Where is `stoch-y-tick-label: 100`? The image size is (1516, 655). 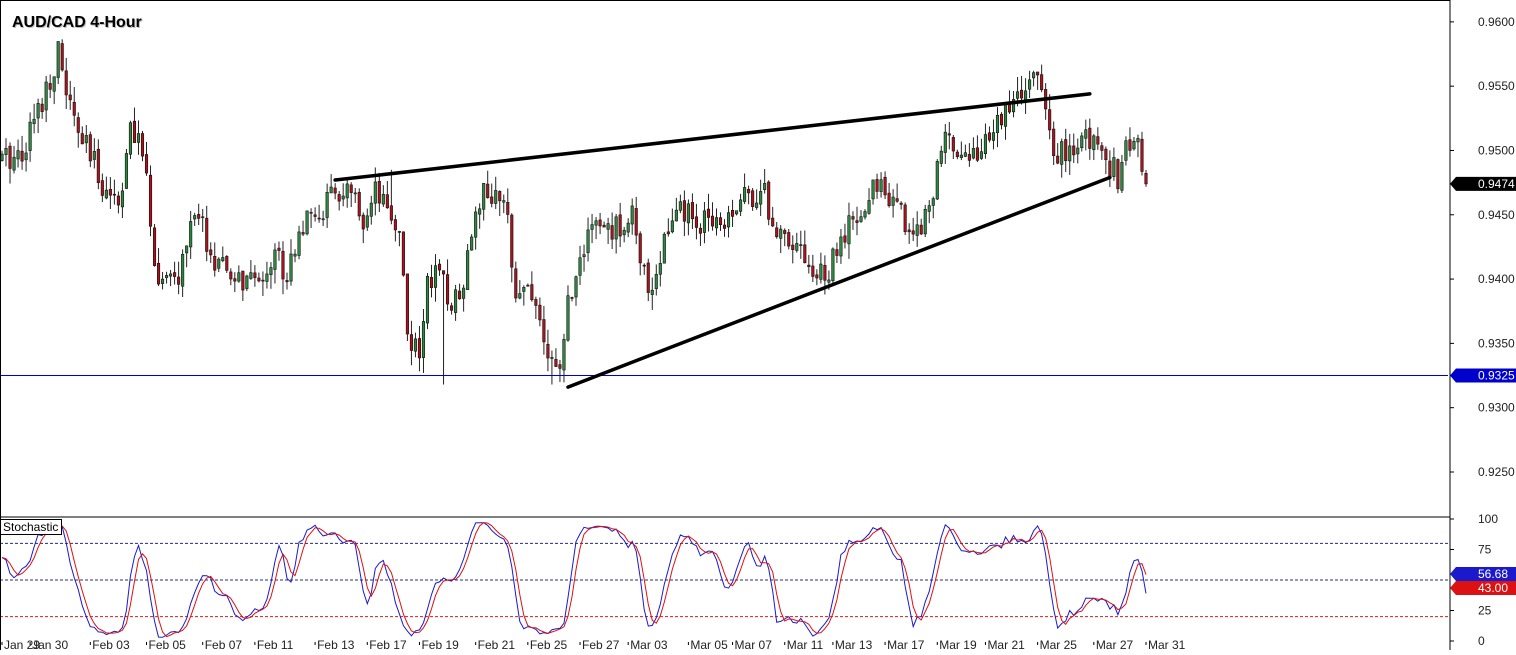
stoch-y-tick-label: 100 is located at coordinates (1488, 519).